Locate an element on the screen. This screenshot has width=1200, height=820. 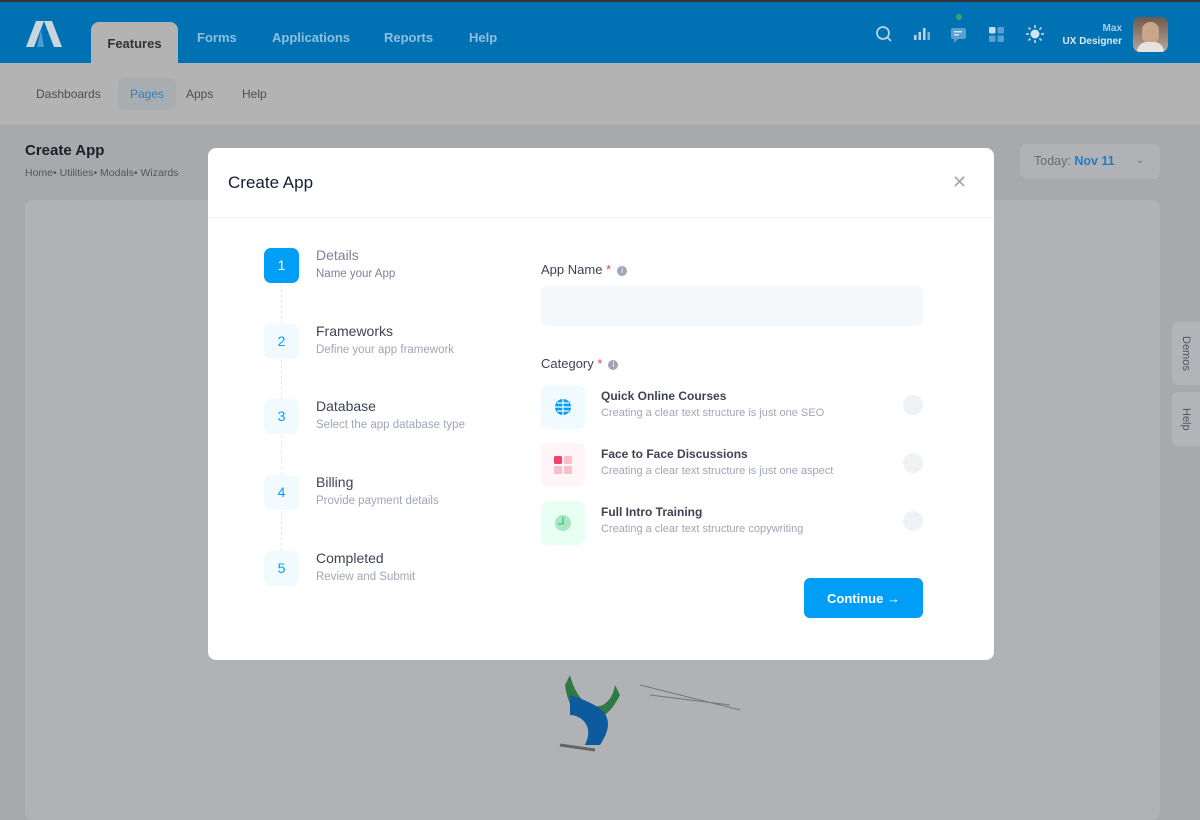
breadcrumb-item: Wizards is located at coordinates (159, 173).